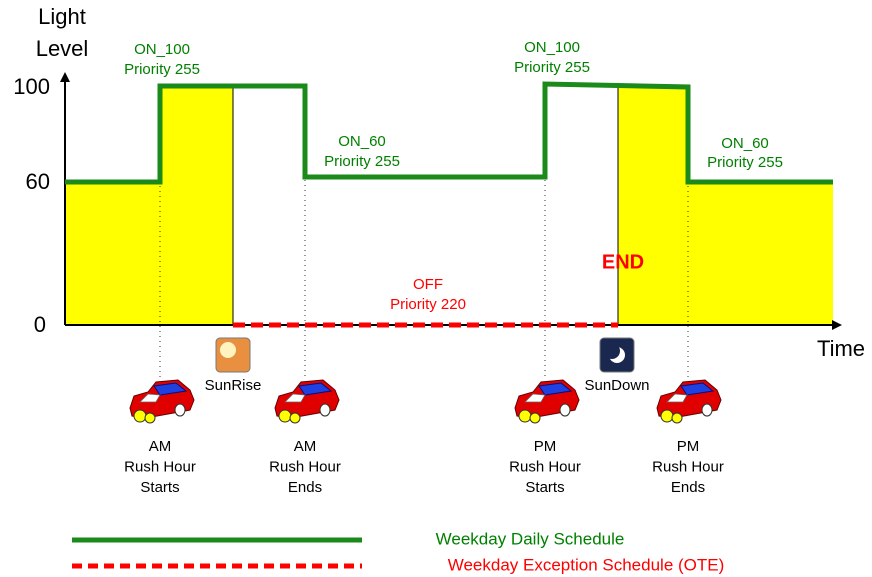  I want to click on end-label: END, so click(623, 262).